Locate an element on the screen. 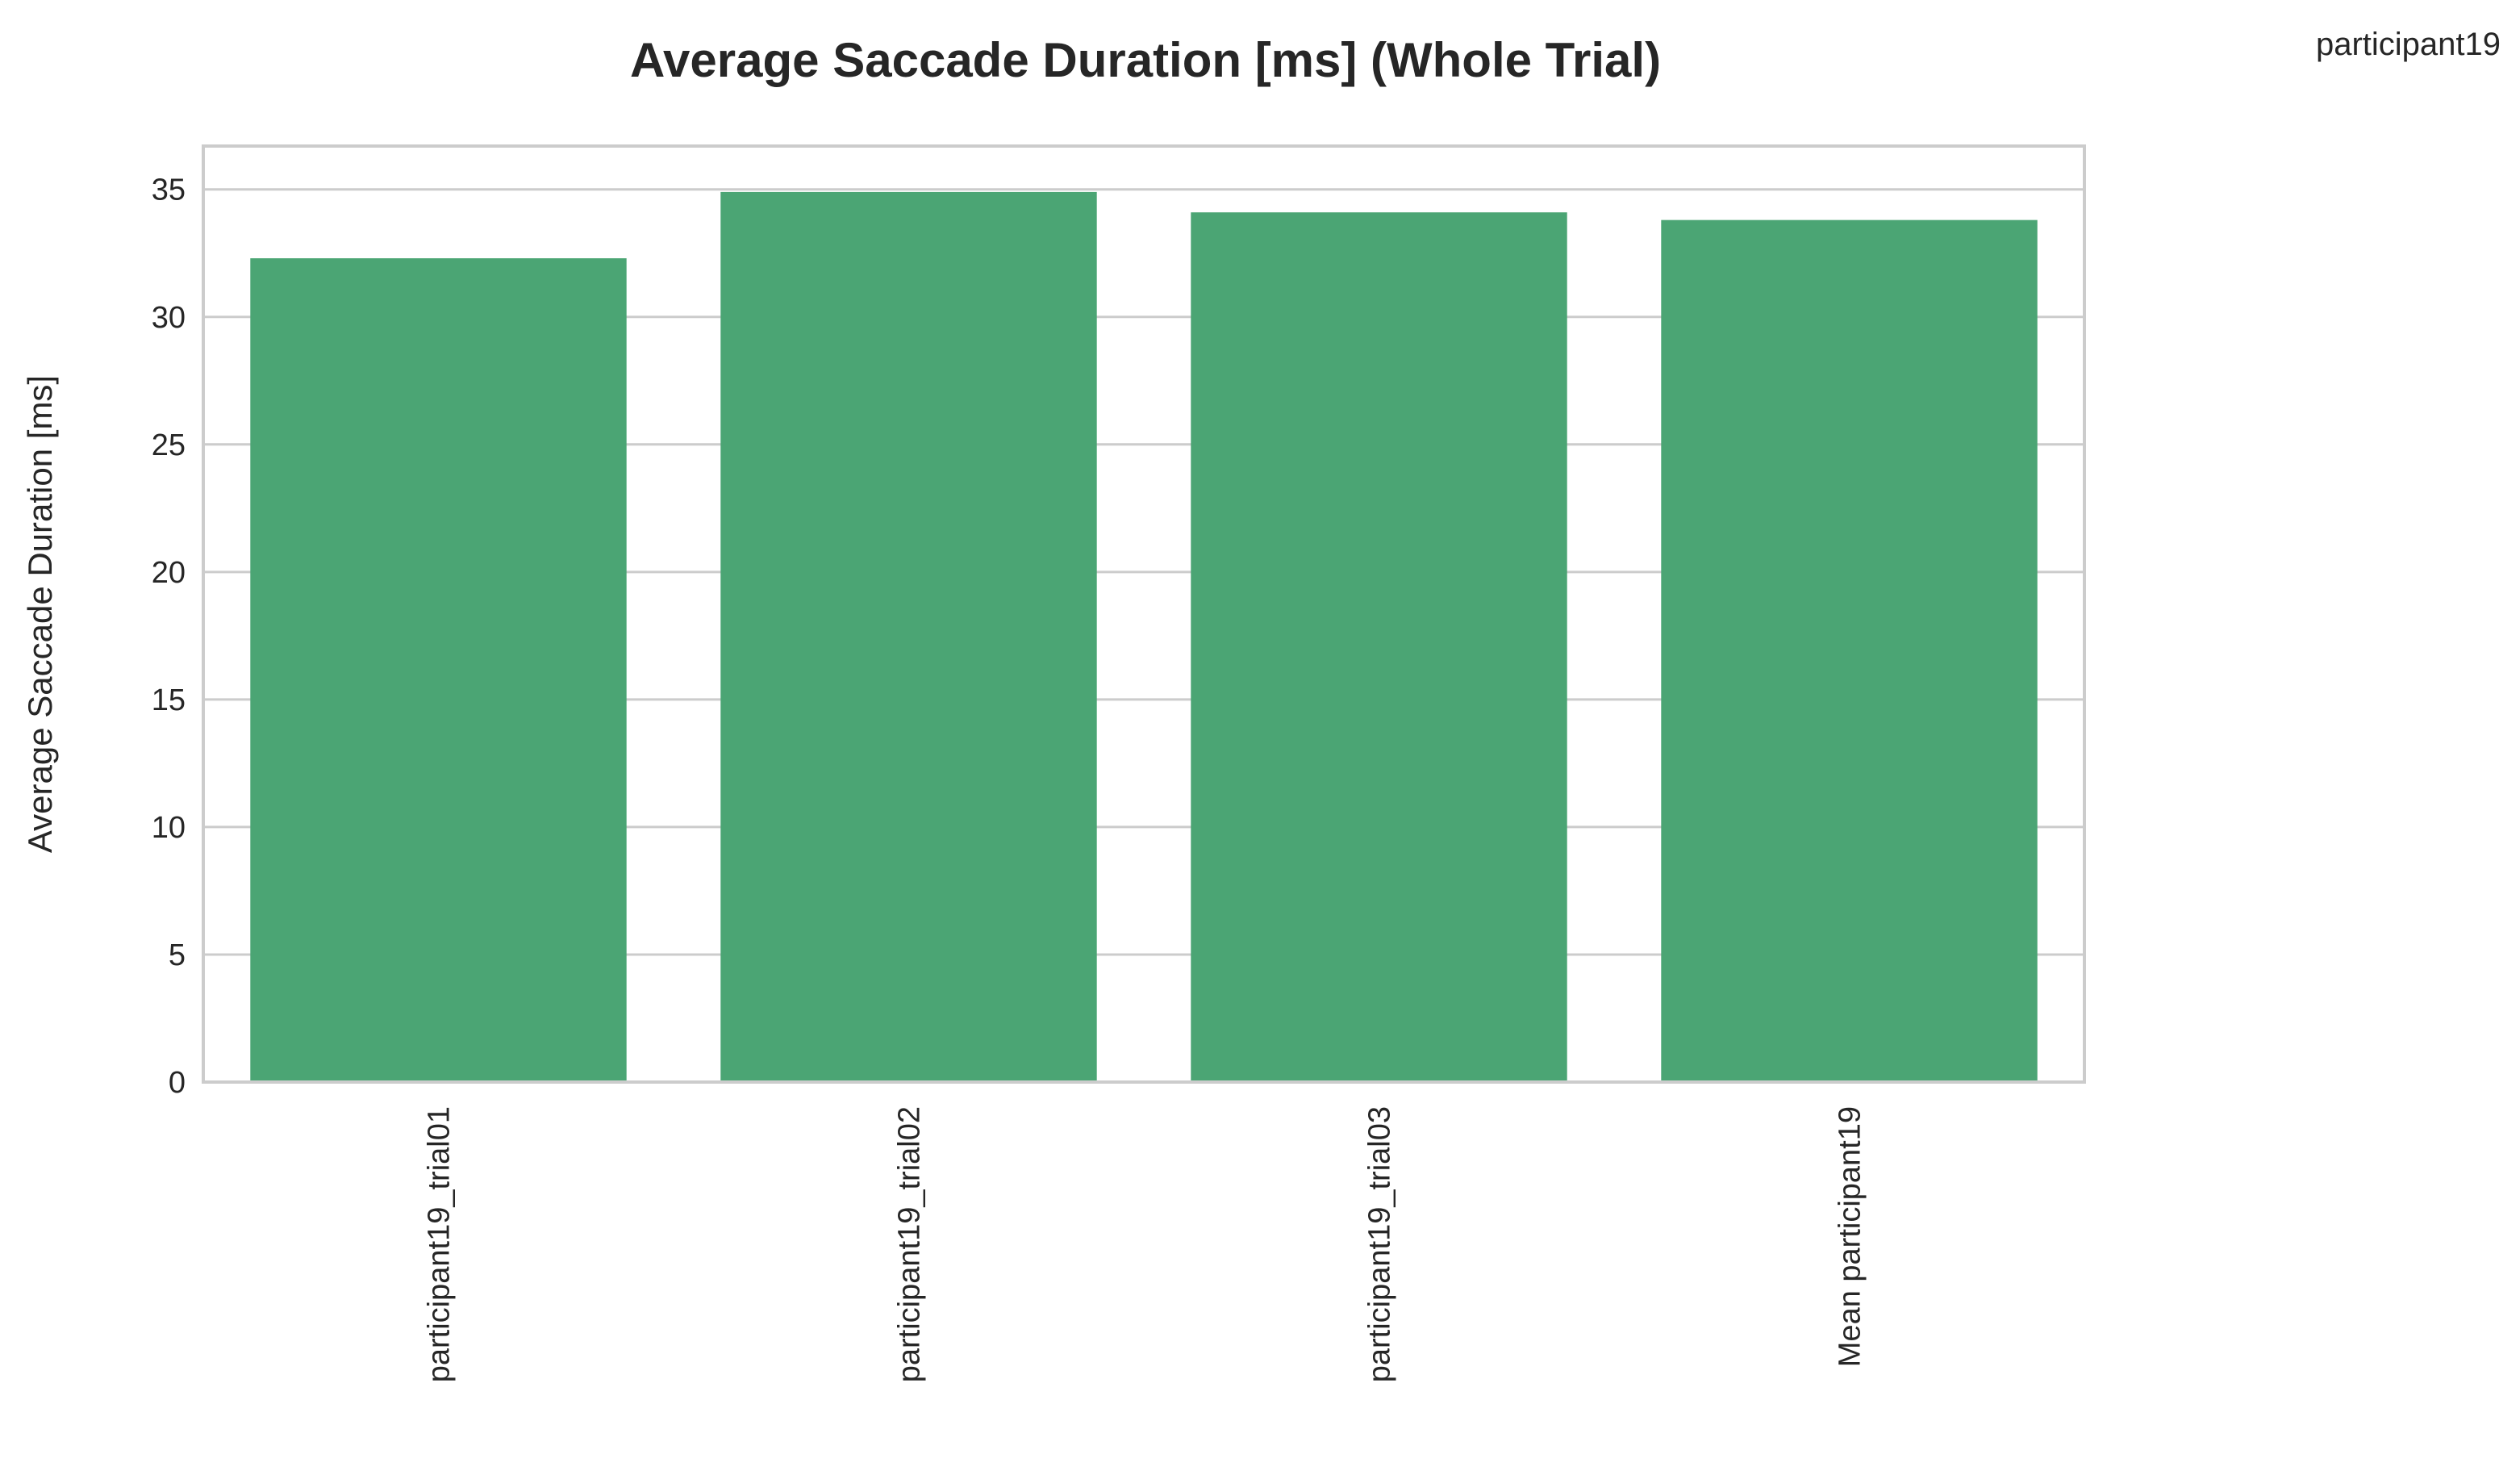 The height and width of the screenshot is (1471, 2520). y-tick-label: 0 is located at coordinates (178, 1083).